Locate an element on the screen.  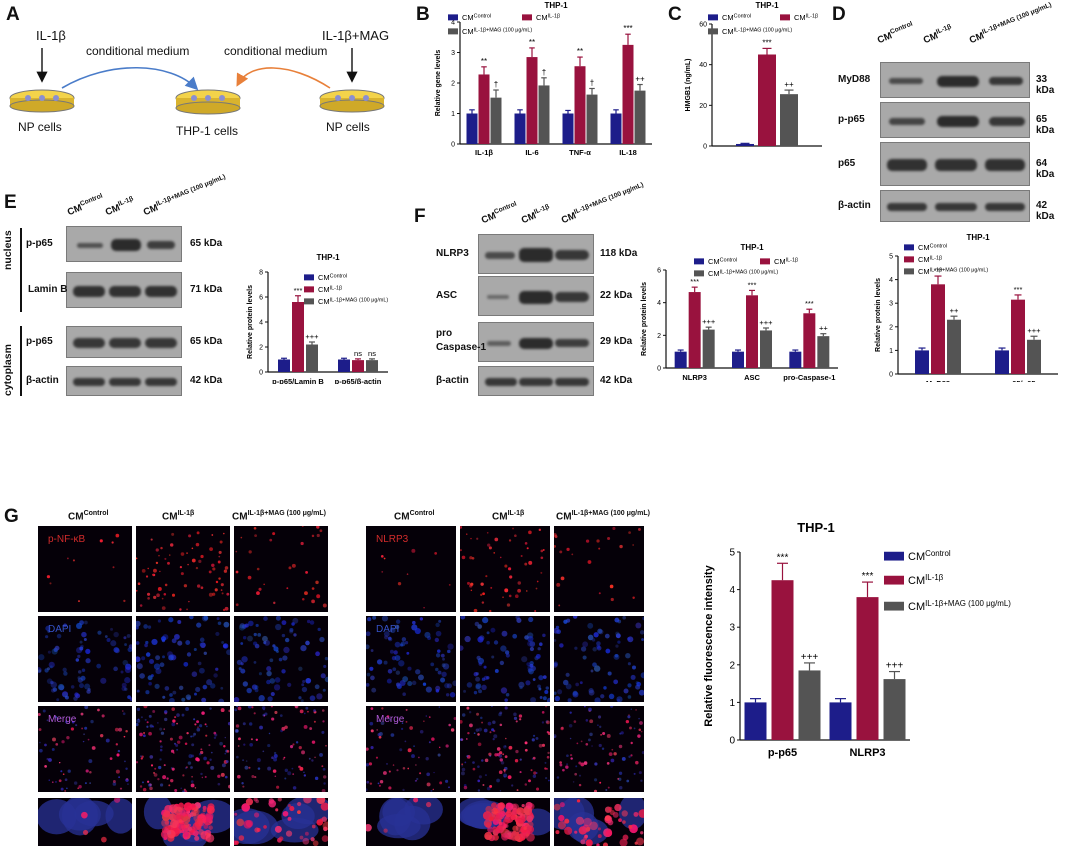
cytoplasm-bracket is located at coordinates (21, 361).